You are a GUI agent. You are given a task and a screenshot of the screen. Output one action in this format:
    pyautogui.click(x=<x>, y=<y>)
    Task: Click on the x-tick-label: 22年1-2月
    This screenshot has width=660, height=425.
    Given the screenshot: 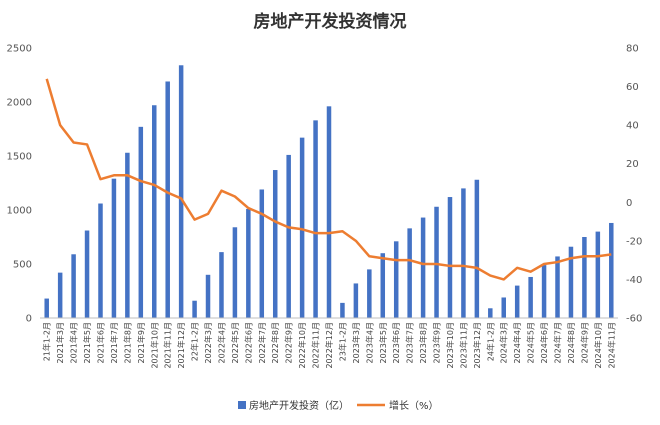 What is the action you would take?
    pyautogui.click(x=195, y=341)
    